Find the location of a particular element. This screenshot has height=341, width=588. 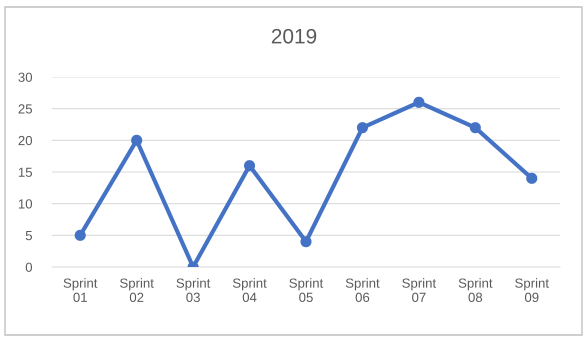

x-tick-label: Sprint 04 is located at coordinates (249, 290).